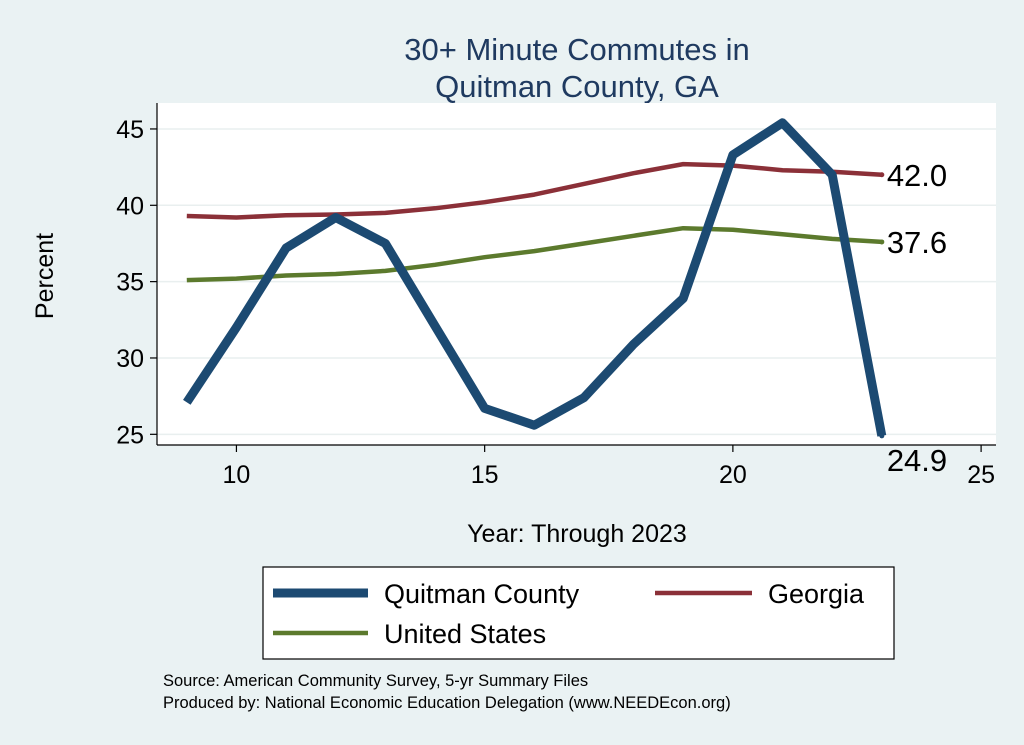 This screenshot has height=745, width=1024. Describe the element at coordinates (45, 276) in the screenshot. I see `y-axis-title: Percent` at that location.